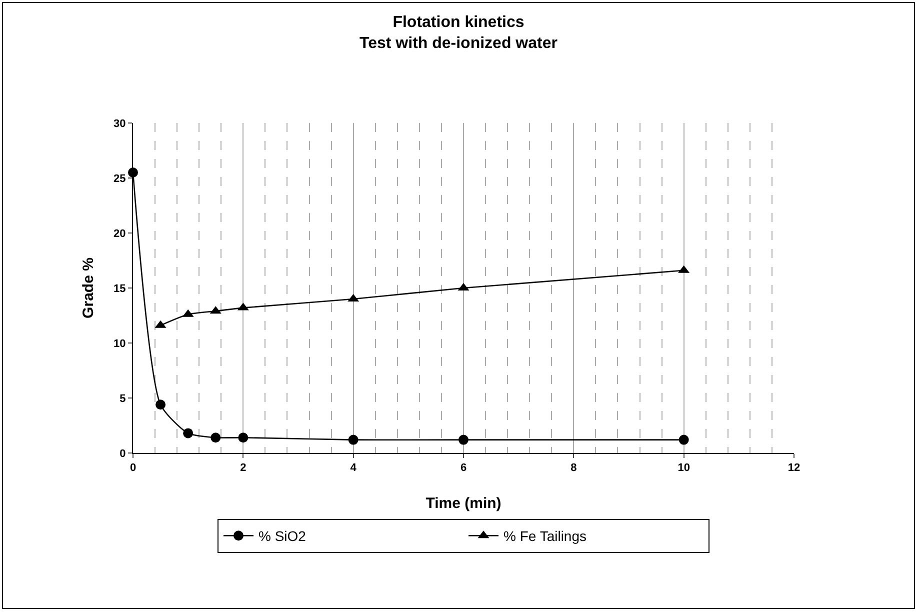  I want to click on chart-title: Flotation kinetics, so click(458, 23).